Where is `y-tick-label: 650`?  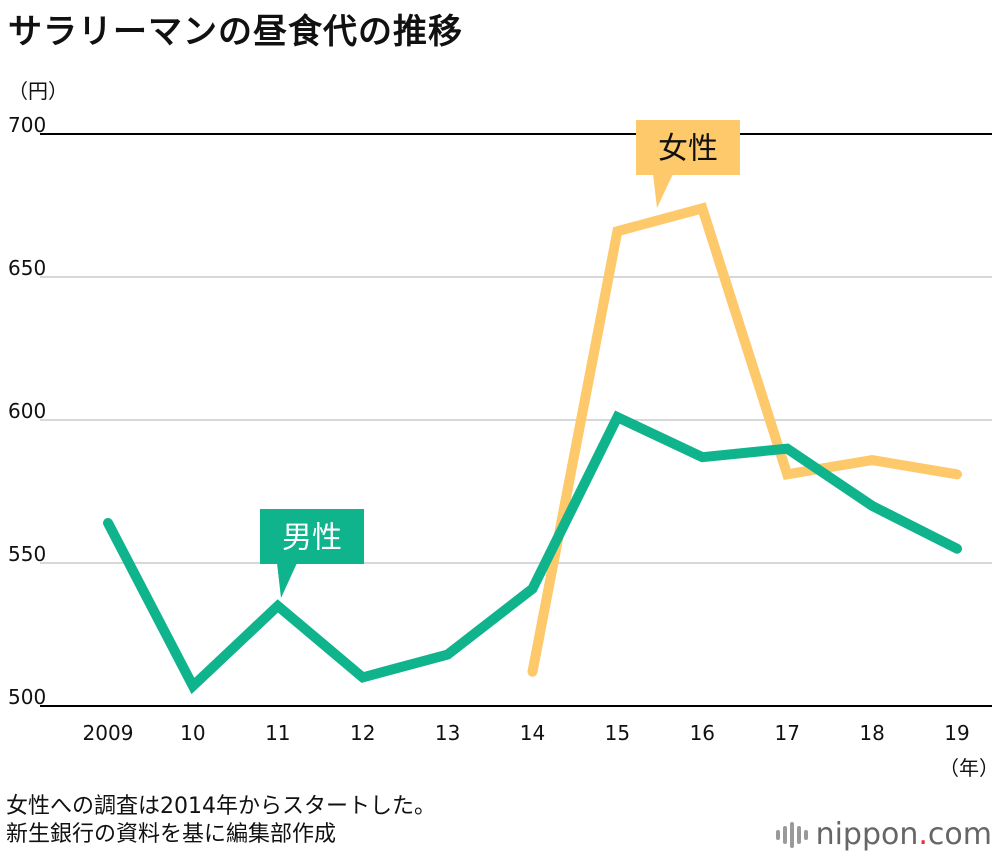 y-tick-label: 650 is located at coordinates (27, 268).